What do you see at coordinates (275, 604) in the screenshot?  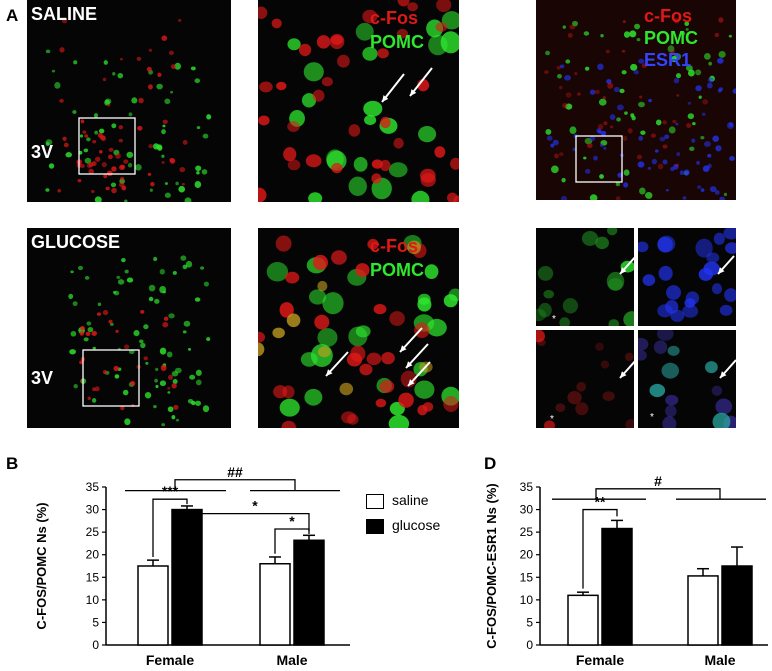 I see `bar-saline` at bounding box center [275, 604].